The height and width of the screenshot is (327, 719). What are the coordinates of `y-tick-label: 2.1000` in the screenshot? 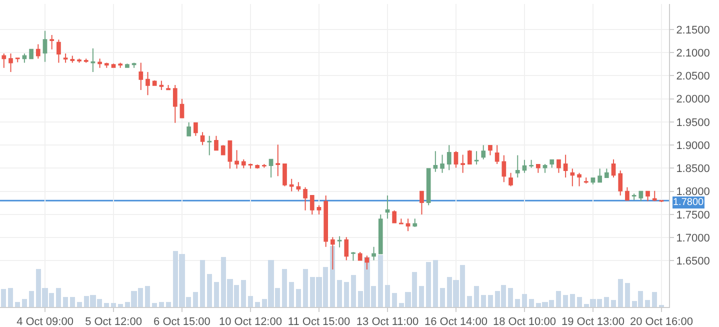 It's located at (693, 53).